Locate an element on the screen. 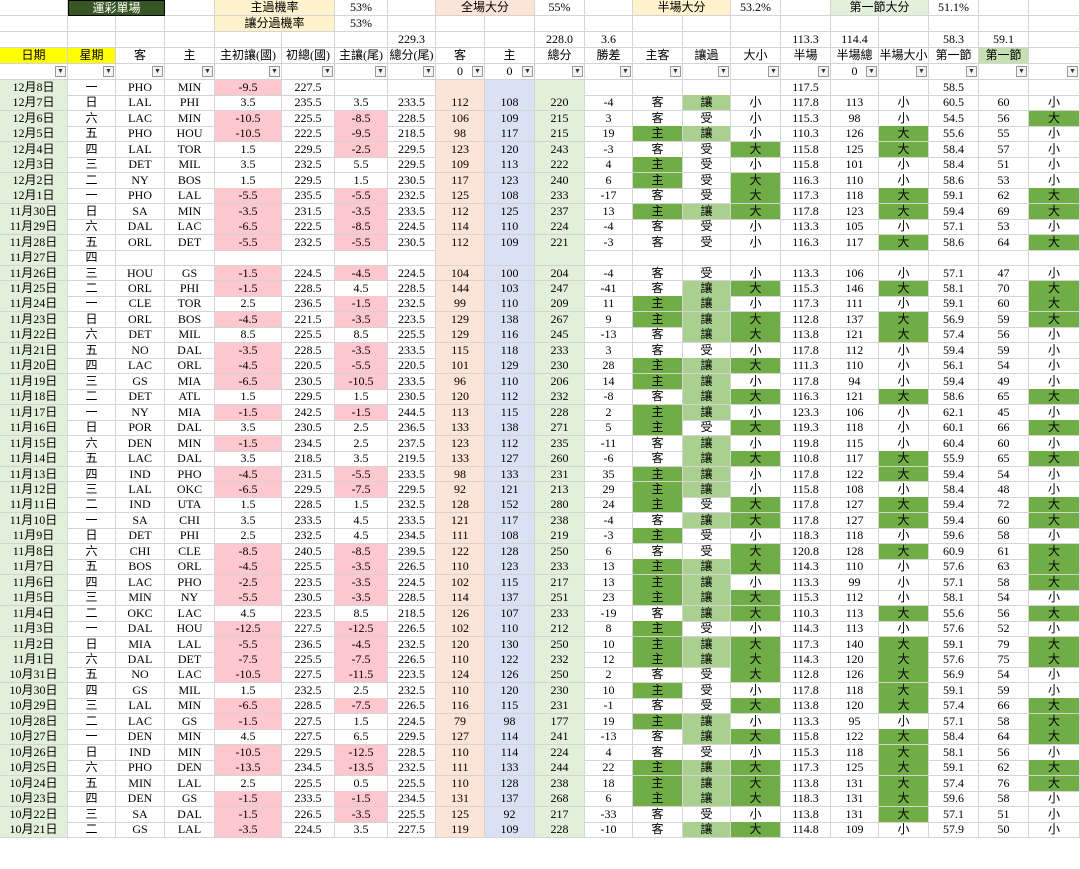 This screenshot has height=869, width=1080. table-cell: 137 is located at coordinates (510, 799).